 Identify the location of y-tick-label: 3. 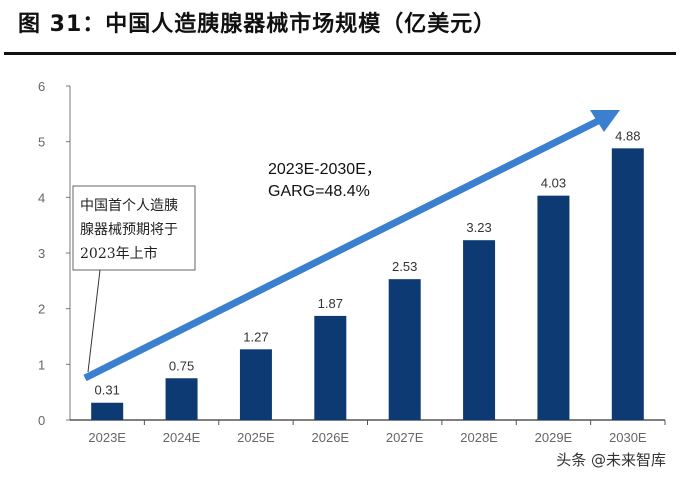
(41, 253).